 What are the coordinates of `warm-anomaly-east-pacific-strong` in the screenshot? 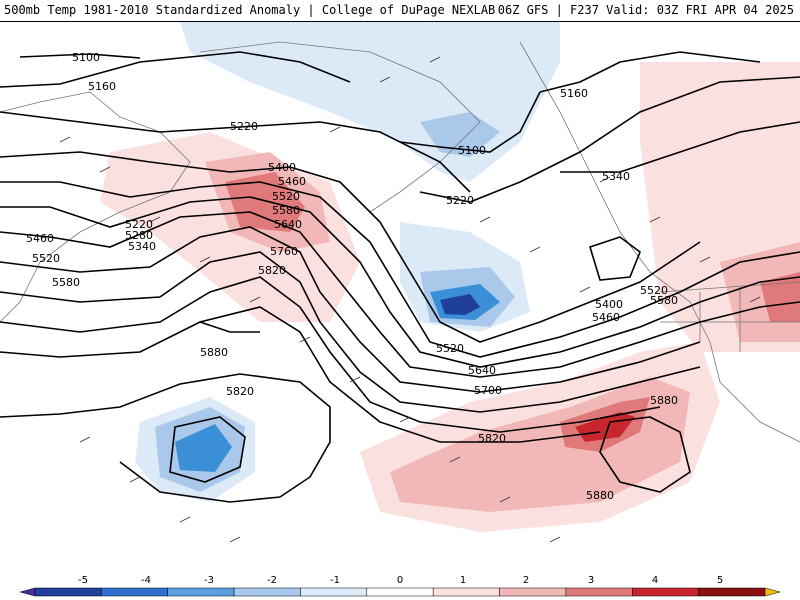 It's located at (605, 427).